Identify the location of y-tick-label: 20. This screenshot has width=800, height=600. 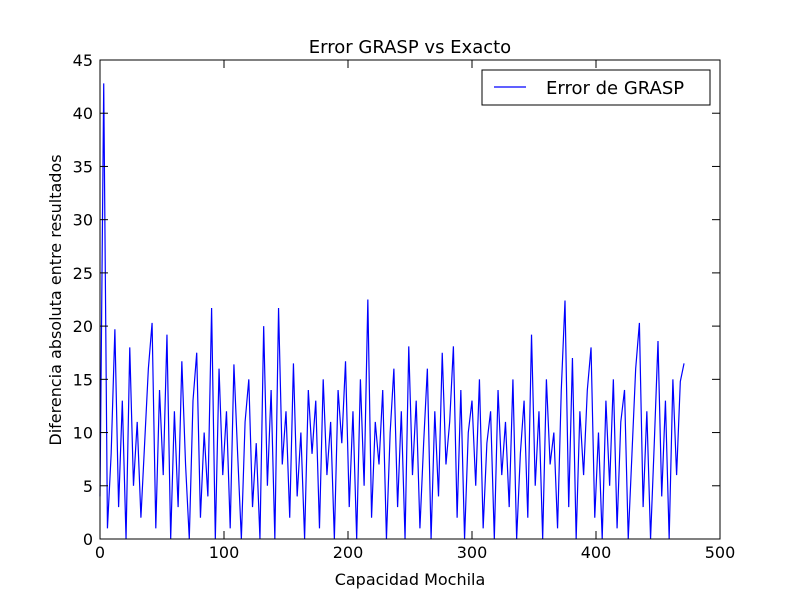
(83, 326).